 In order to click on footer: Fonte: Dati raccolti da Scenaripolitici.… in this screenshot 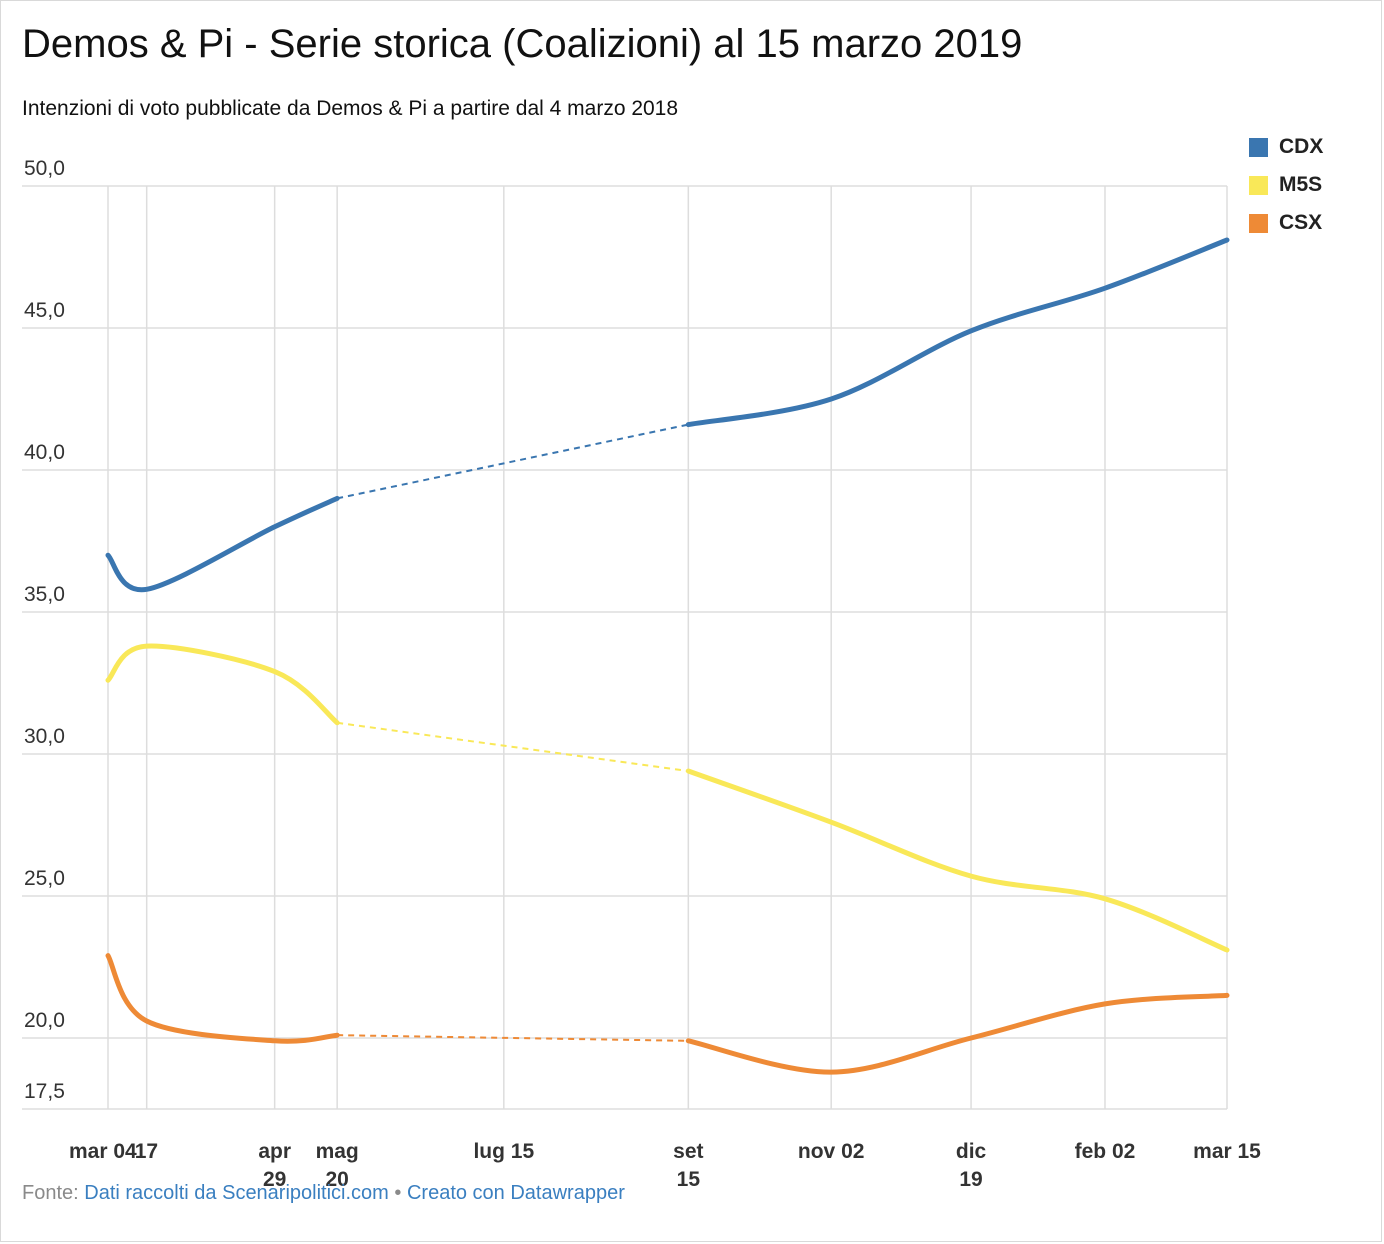, I will do `click(323, 1193)`.